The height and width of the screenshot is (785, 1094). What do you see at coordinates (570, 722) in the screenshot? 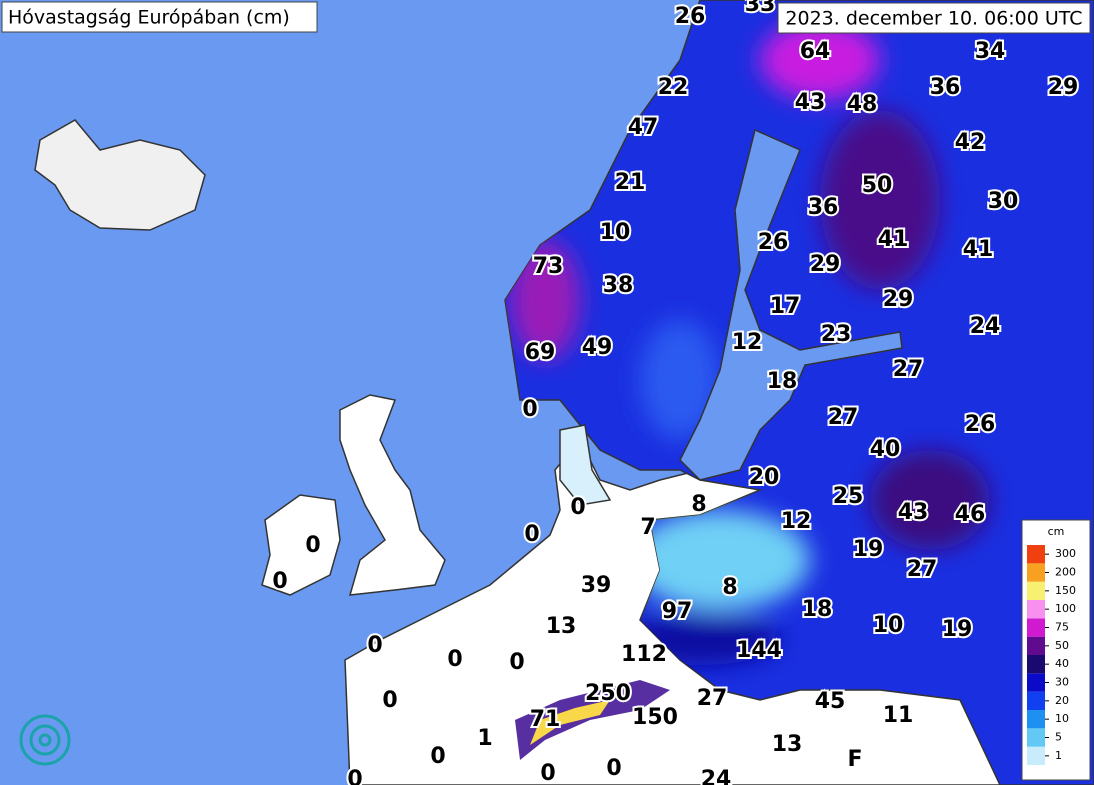
I see `alps-peak` at bounding box center [570, 722].